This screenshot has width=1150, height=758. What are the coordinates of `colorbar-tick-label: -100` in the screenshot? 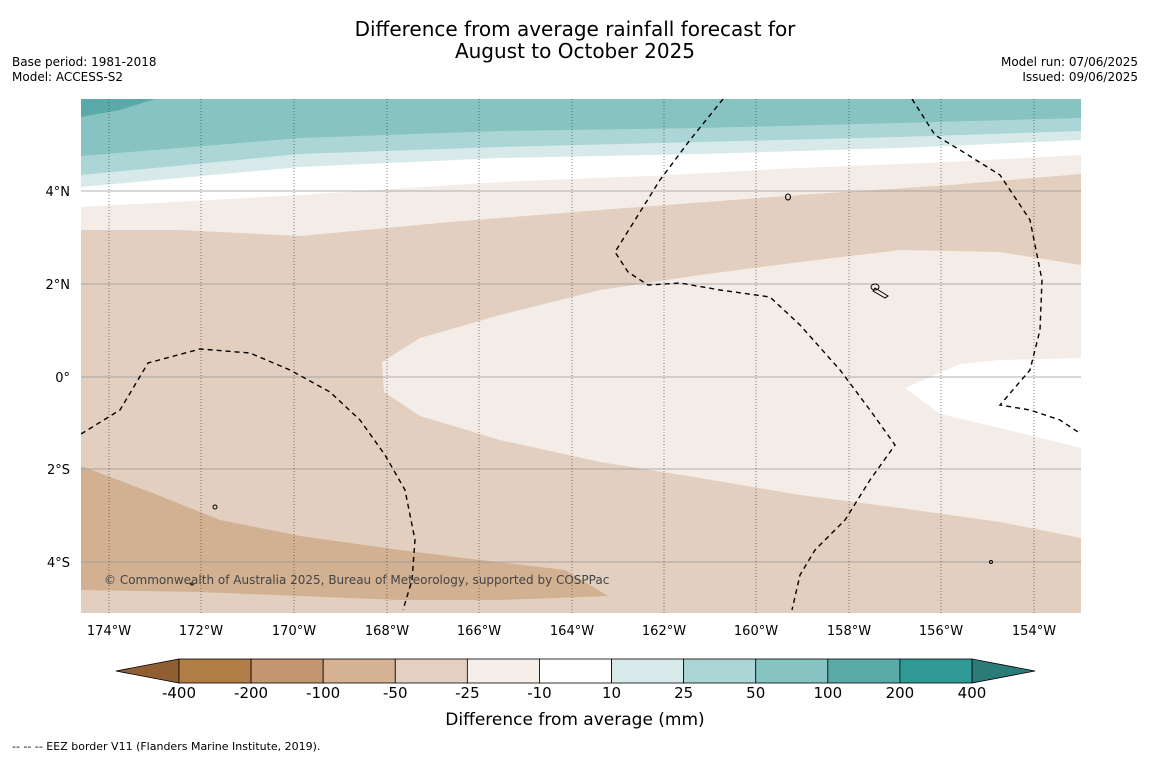 It's located at (323, 693).